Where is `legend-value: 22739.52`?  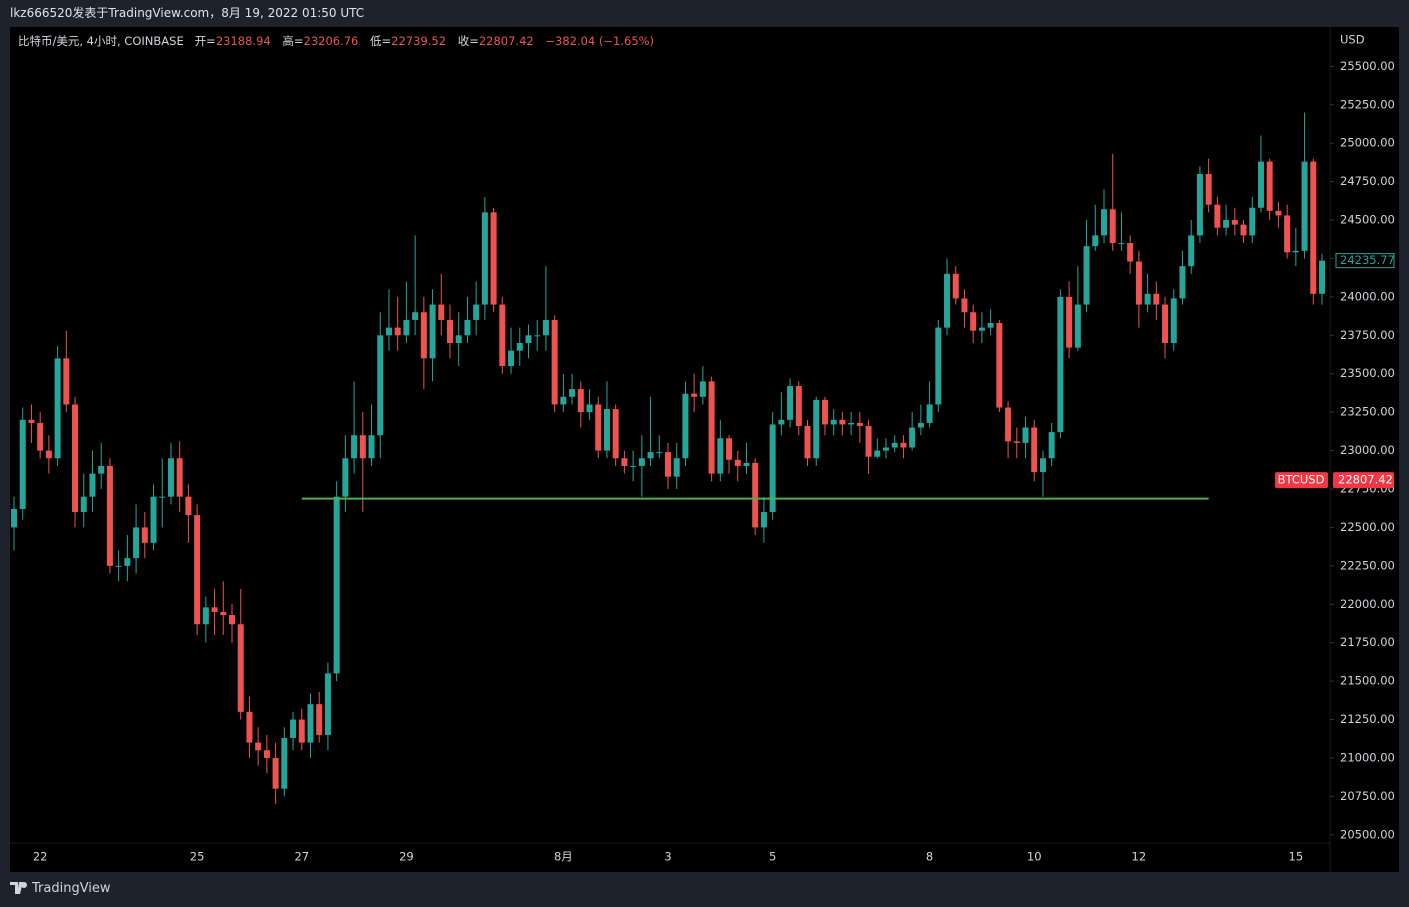 legend-value: 22739.52 is located at coordinates (419, 41).